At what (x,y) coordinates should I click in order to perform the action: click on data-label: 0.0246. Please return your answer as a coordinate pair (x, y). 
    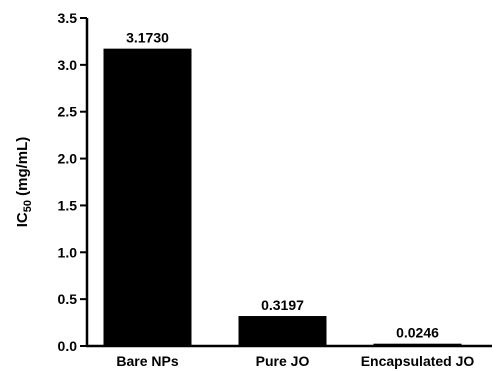
    Looking at the image, I should click on (417, 333).